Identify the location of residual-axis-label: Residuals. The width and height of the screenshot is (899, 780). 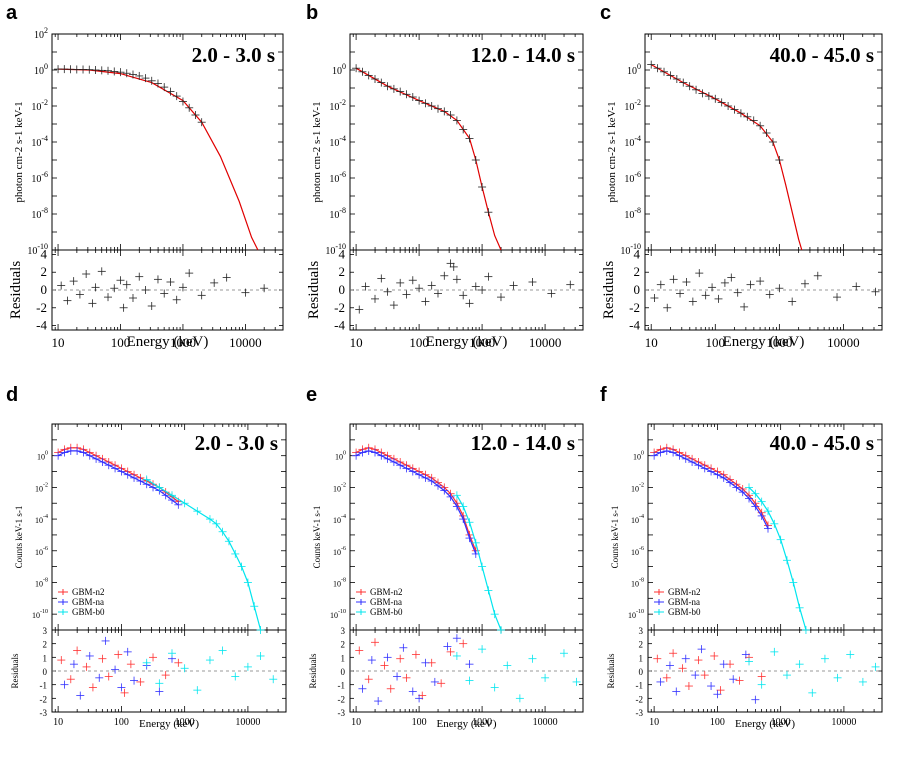
(15, 670).